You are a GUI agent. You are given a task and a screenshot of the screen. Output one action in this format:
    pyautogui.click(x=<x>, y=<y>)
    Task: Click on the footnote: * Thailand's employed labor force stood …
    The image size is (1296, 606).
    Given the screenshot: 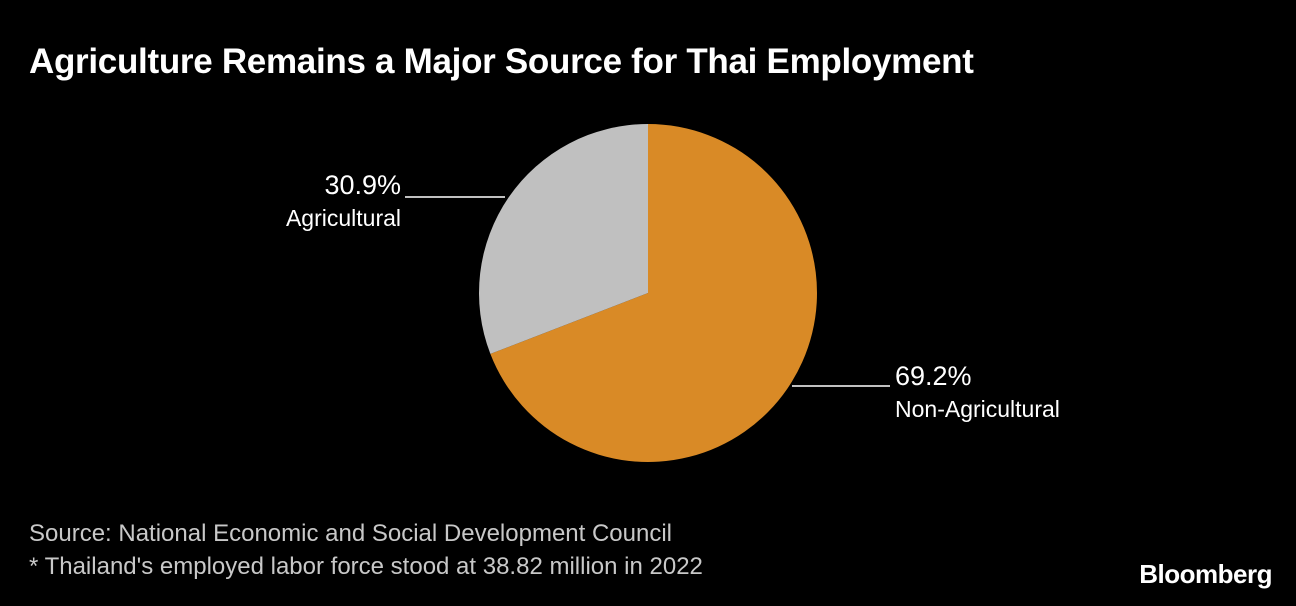 What is the action you would take?
    pyautogui.click(x=366, y=566)
    